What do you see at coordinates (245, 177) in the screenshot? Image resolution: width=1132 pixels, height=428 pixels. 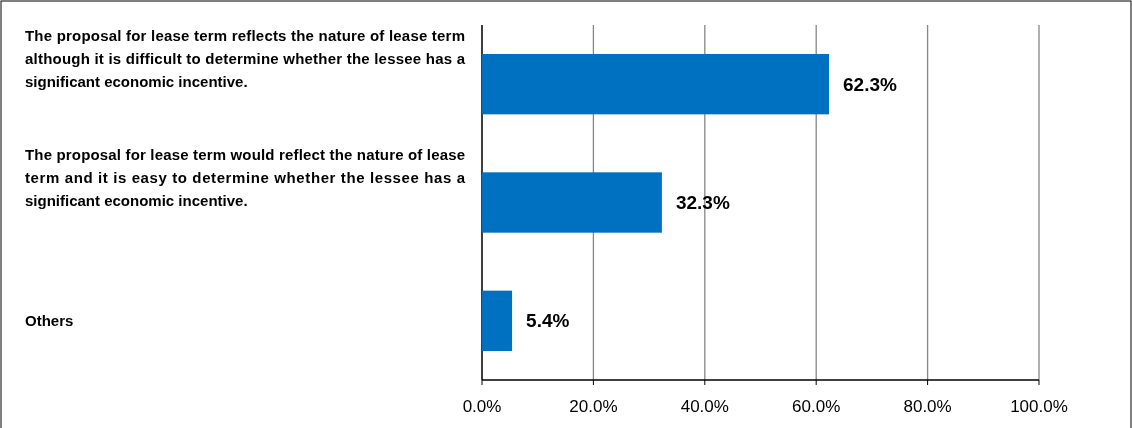 I see `y-tick-label: The proposal for lease term would reflect the nature of lease term and it is easy to determine whether the lessee has a significant economic incentive.` at bounding box center [245, 177].